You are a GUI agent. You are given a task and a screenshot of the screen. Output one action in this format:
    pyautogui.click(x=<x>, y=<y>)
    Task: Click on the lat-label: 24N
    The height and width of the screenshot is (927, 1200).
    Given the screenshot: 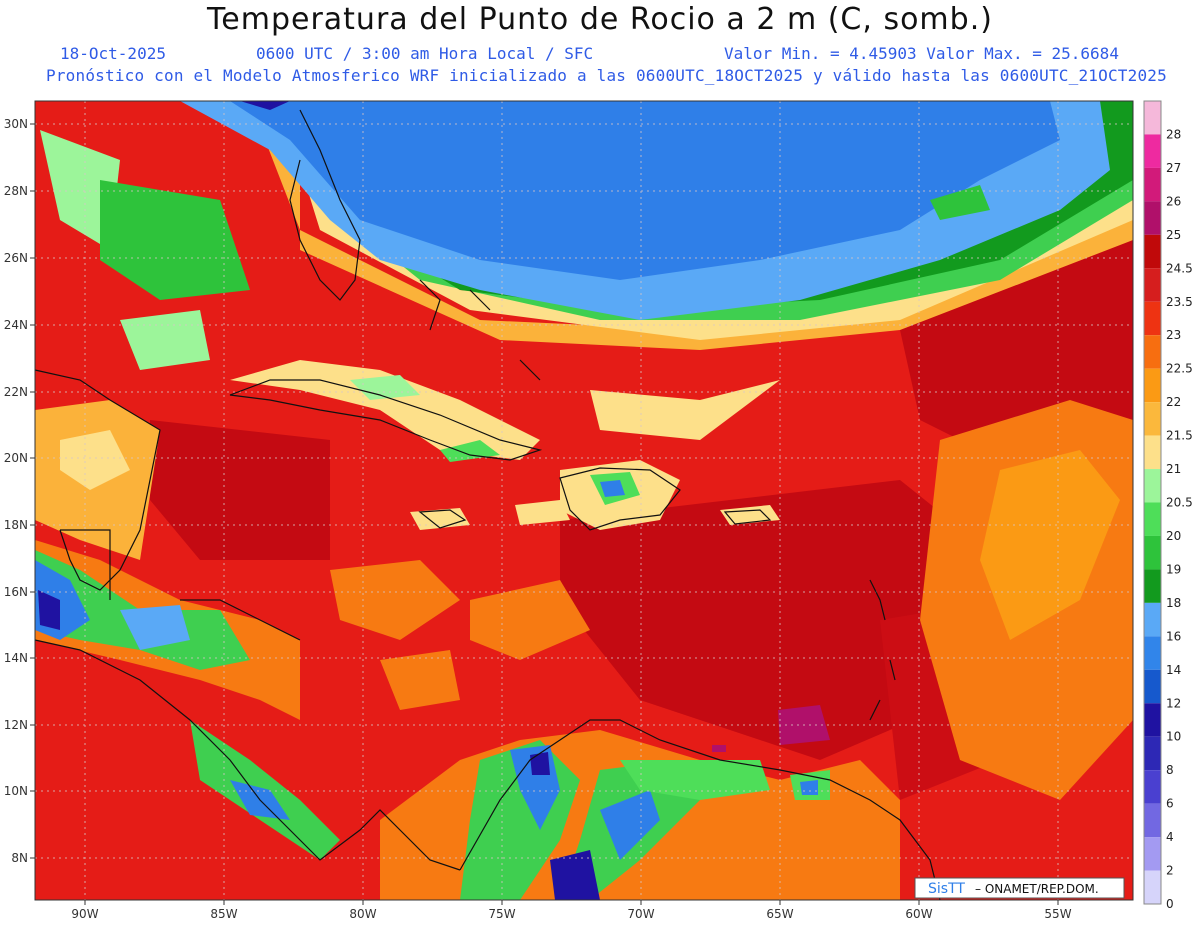 What is the action you would take?
    pyautogui.click(x=16, y=325)
    